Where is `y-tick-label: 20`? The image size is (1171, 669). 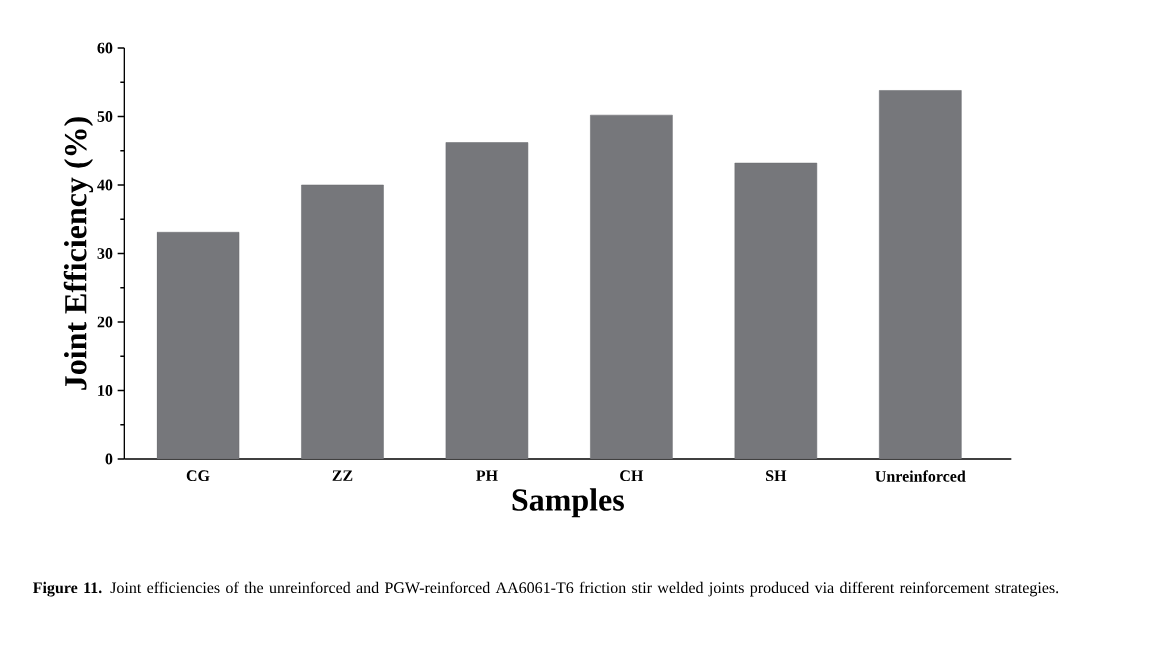
y-tick-label: 20 is located at coordinates (105, 322).